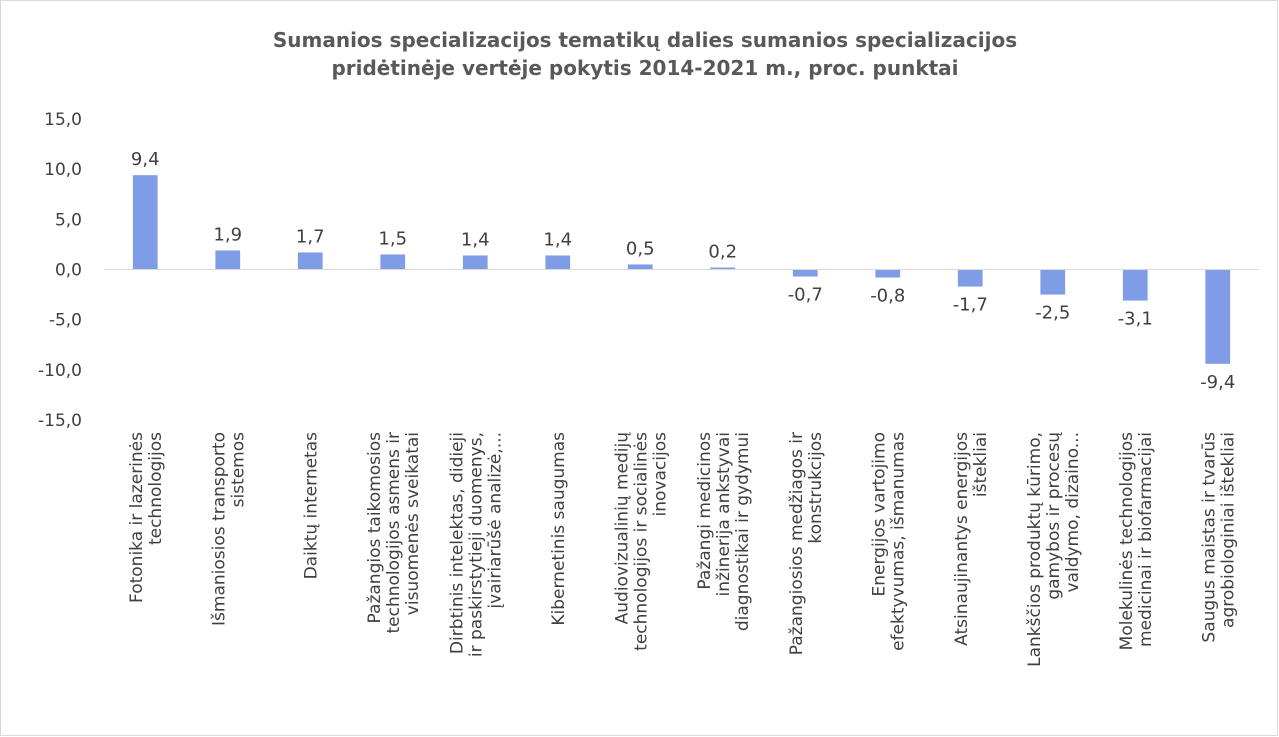 This screenshot has width=1279, height=737. What do you see at coordinates (971, 539) in the screenshot?
I see `x-tick-label: Atsinaujinantys energijosištekliai` at bounding box center [971, 539].